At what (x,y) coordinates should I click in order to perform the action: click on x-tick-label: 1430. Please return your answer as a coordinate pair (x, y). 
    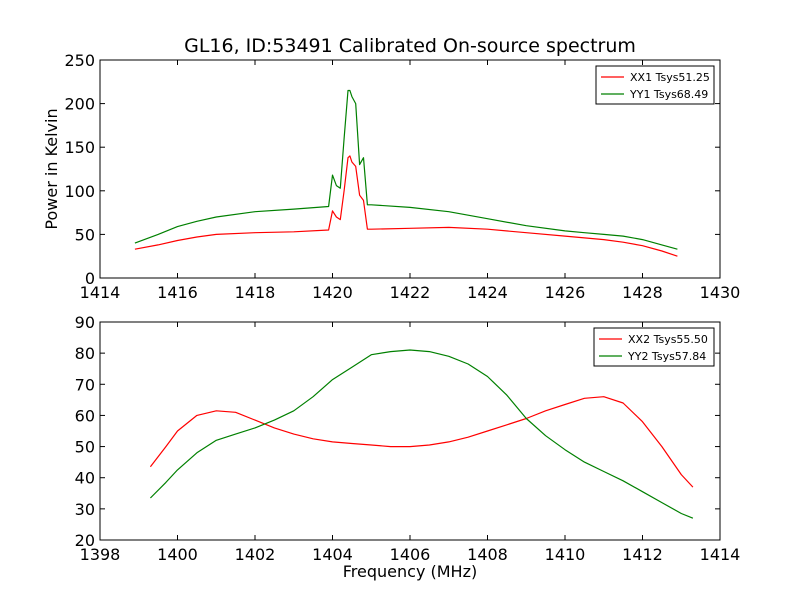
    Looking at the image, I should click on (720, 292).